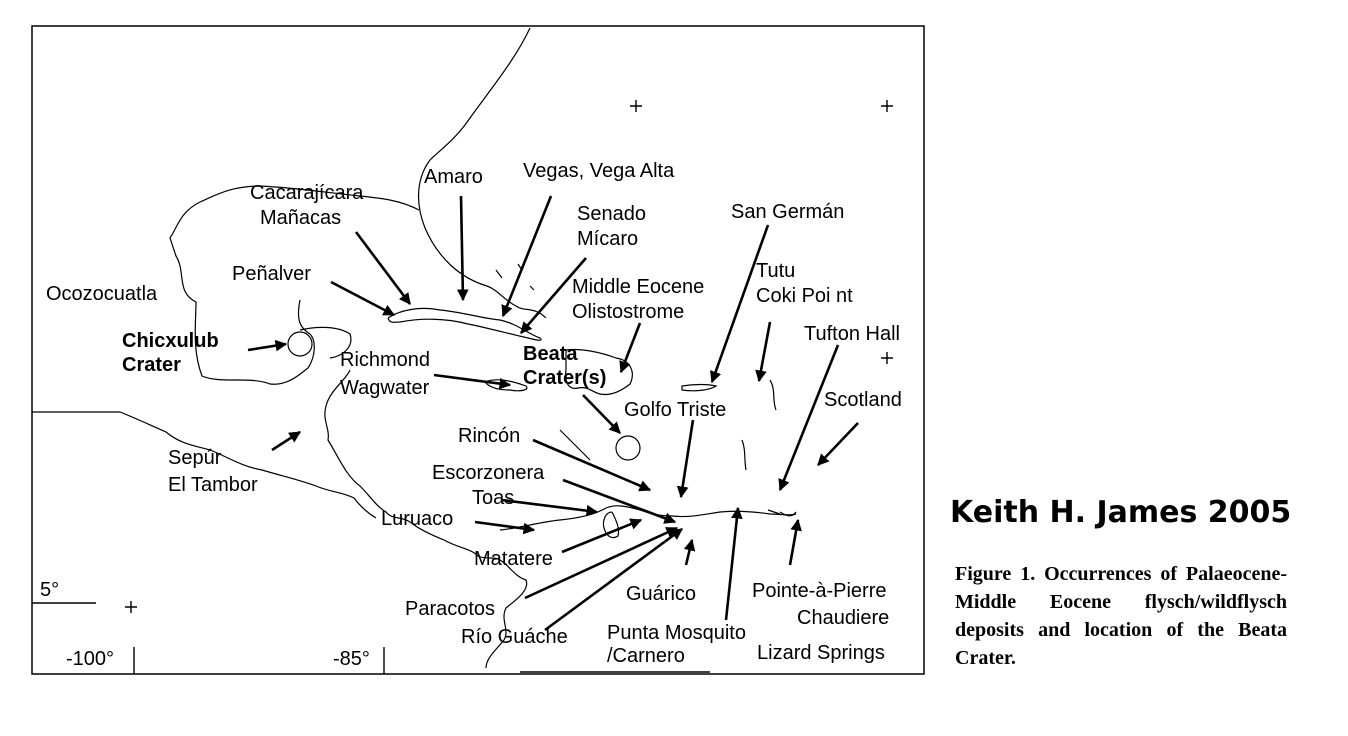 The image size is (1348, 736). I want to click on author-credit: Keith H. James 2005, so click(1121, 512).